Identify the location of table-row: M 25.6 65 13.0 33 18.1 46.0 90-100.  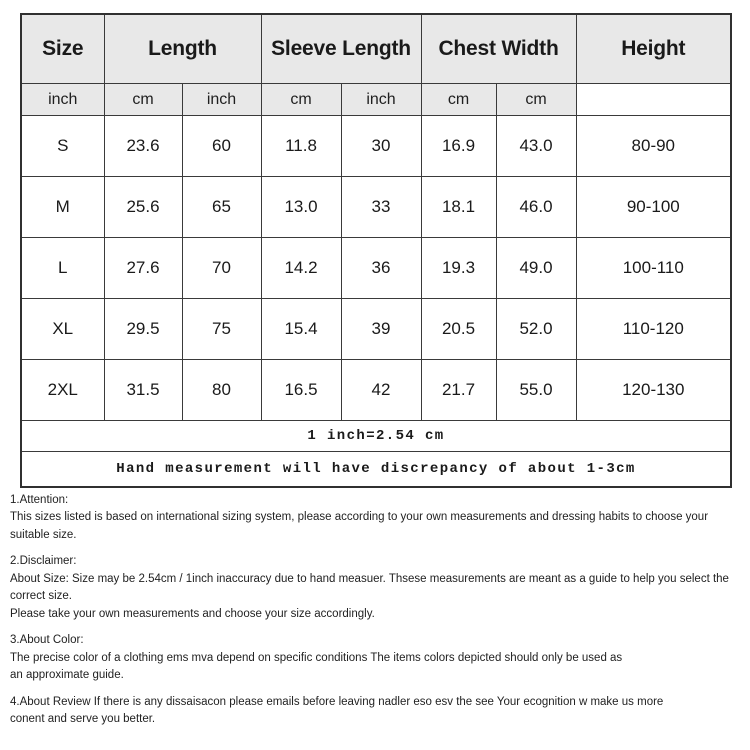
(376, 207).